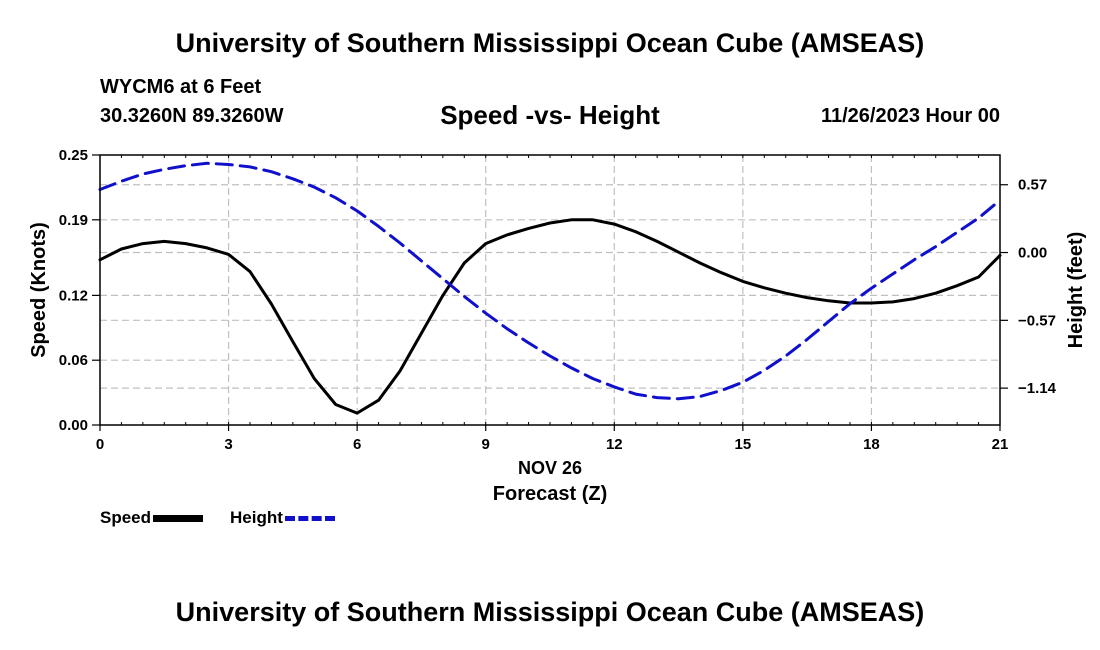 This screenshot has height=650, width=1100. What do you see at coordinates (100, 444) in the screenshot?
I see `x-tick-label: 0` at bounding box center [100, 444].